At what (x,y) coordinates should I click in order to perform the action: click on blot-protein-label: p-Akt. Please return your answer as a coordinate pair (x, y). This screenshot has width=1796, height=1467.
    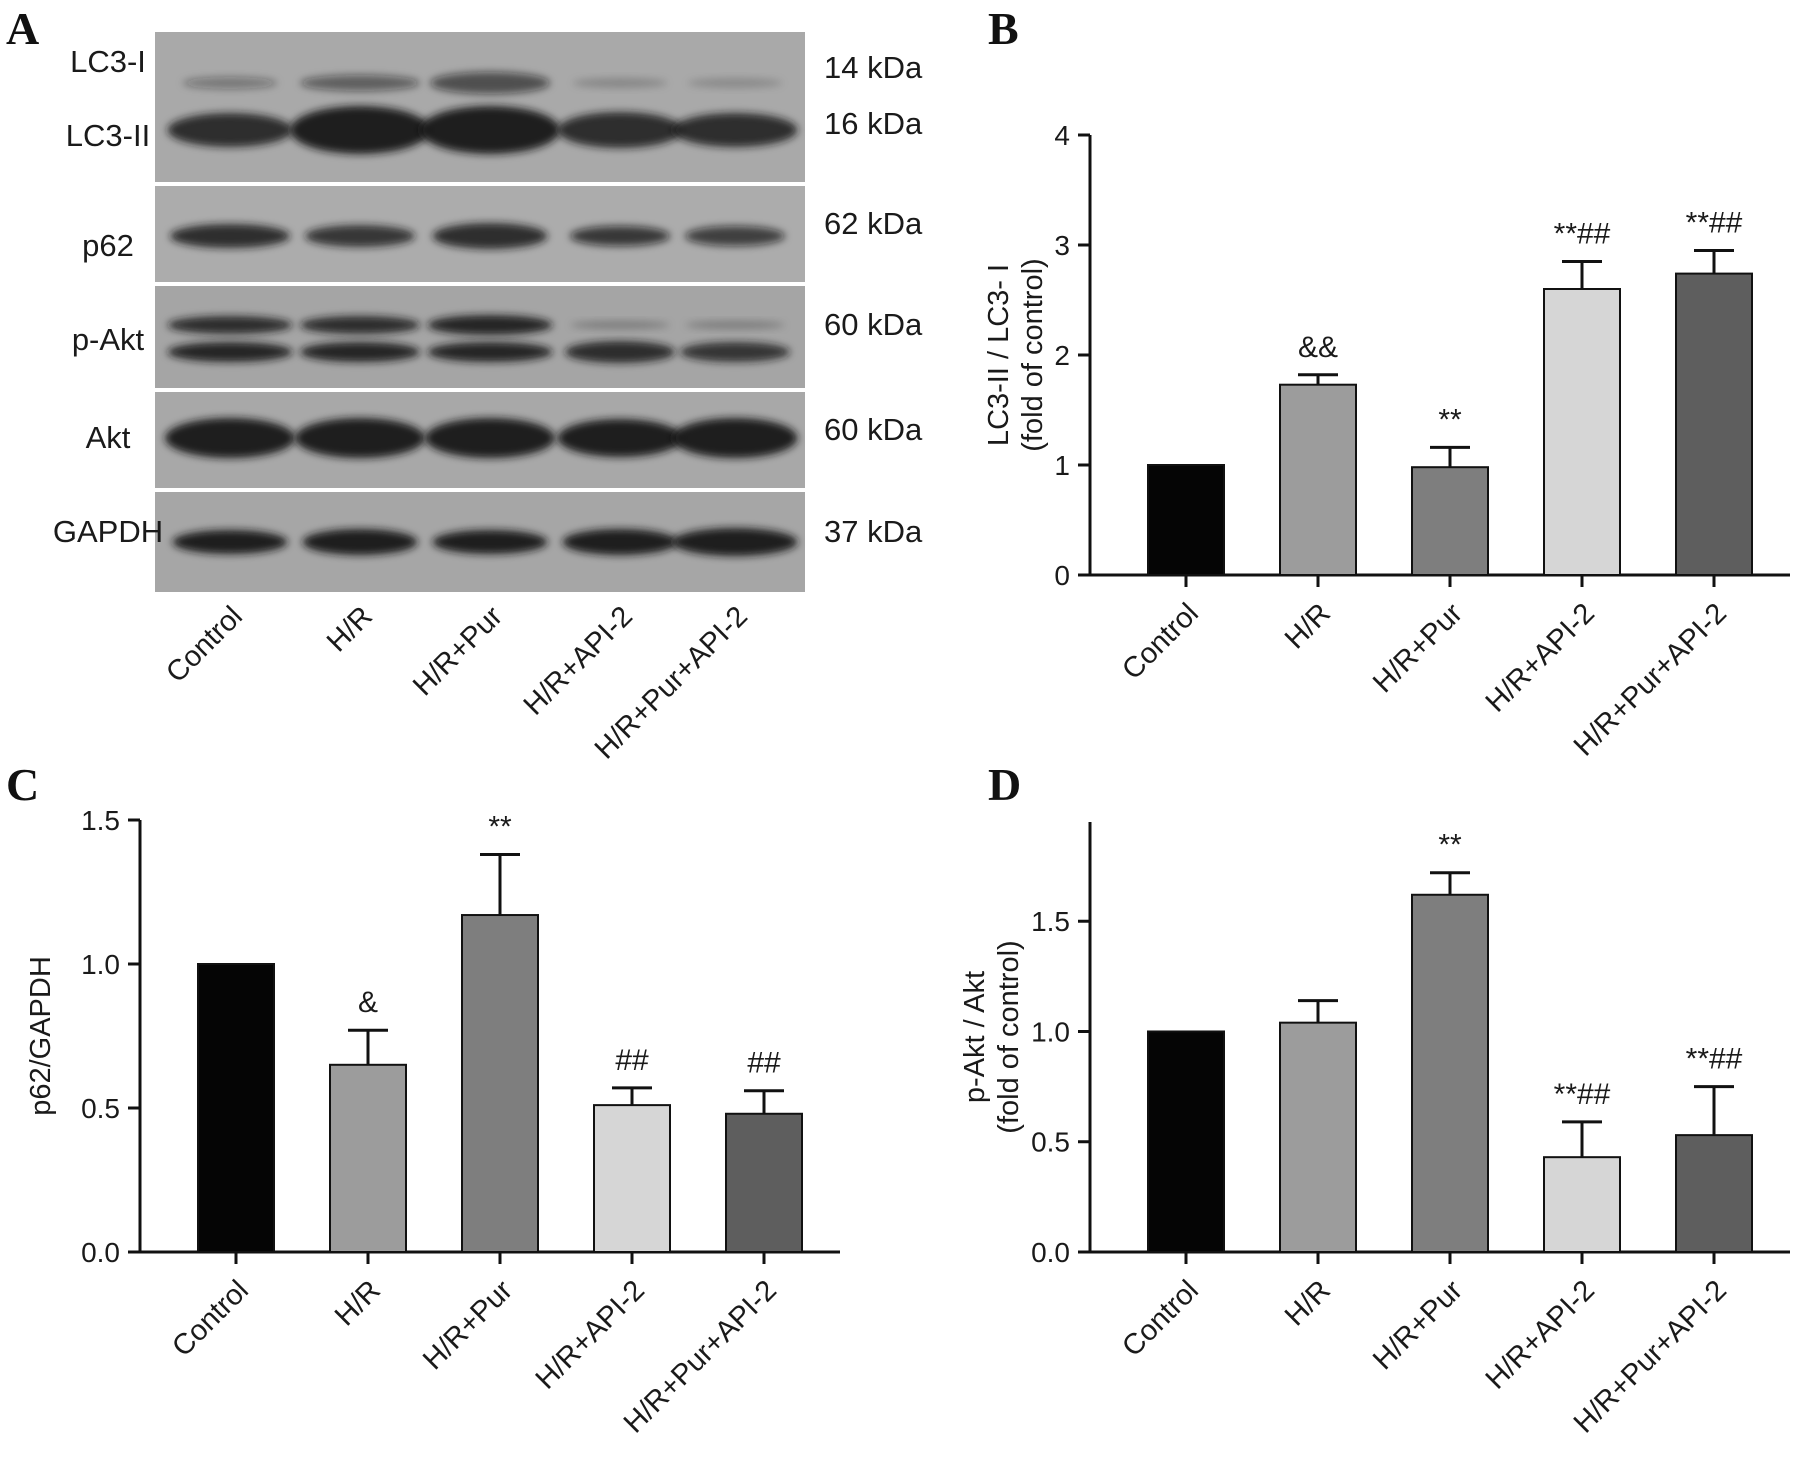
    Looking at the image, I should click on (108, 339).